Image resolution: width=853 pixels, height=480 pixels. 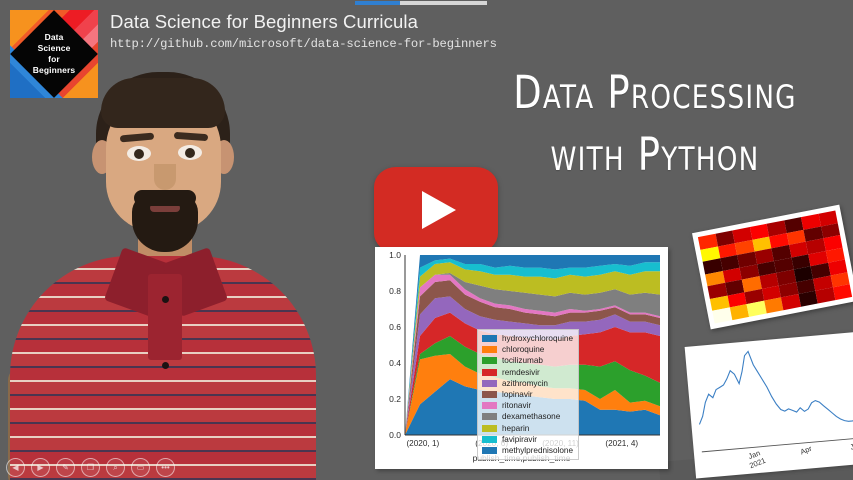 I want to click on legend-label: remdesivir, so click(x=521, y=372).